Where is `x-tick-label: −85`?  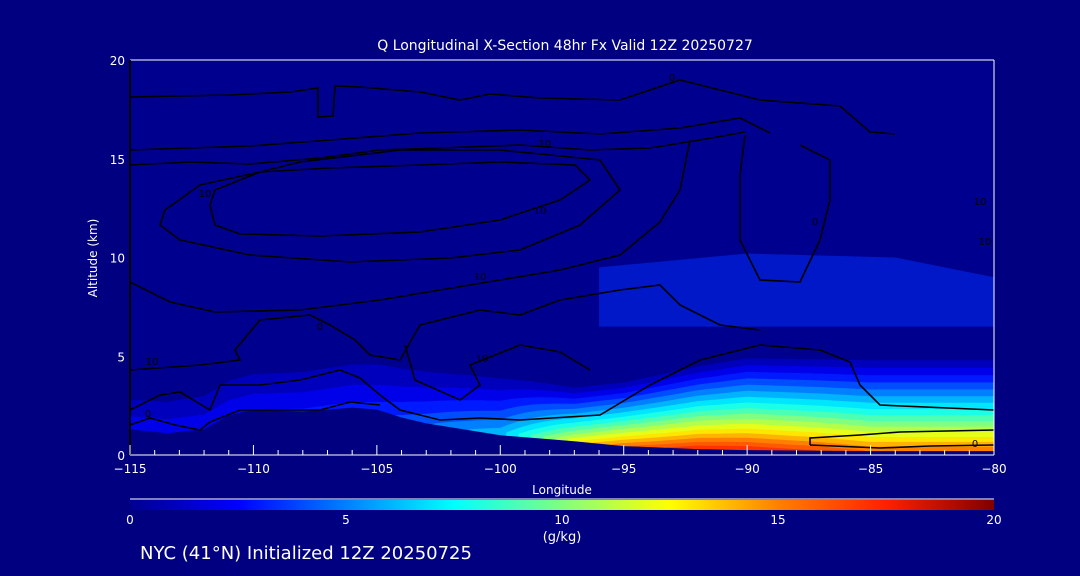 x-tick-label: −85 is located at coordinates (870, 469).